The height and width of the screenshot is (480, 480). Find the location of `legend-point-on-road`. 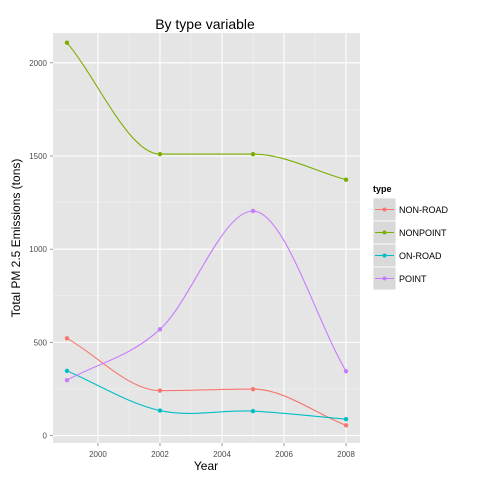

legend-point-on-road is located at coordinates (384, 255).